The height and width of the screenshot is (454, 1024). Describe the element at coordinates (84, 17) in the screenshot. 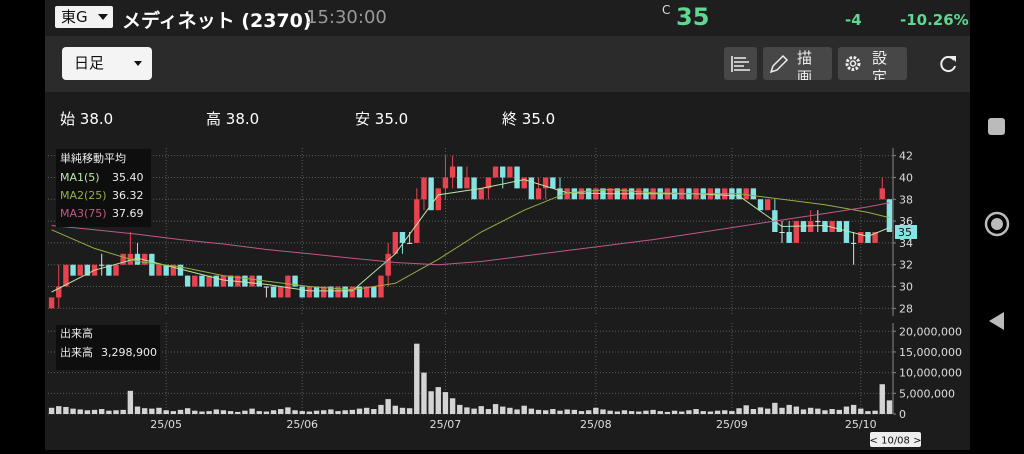

I see `market-select: 東G` at that location.